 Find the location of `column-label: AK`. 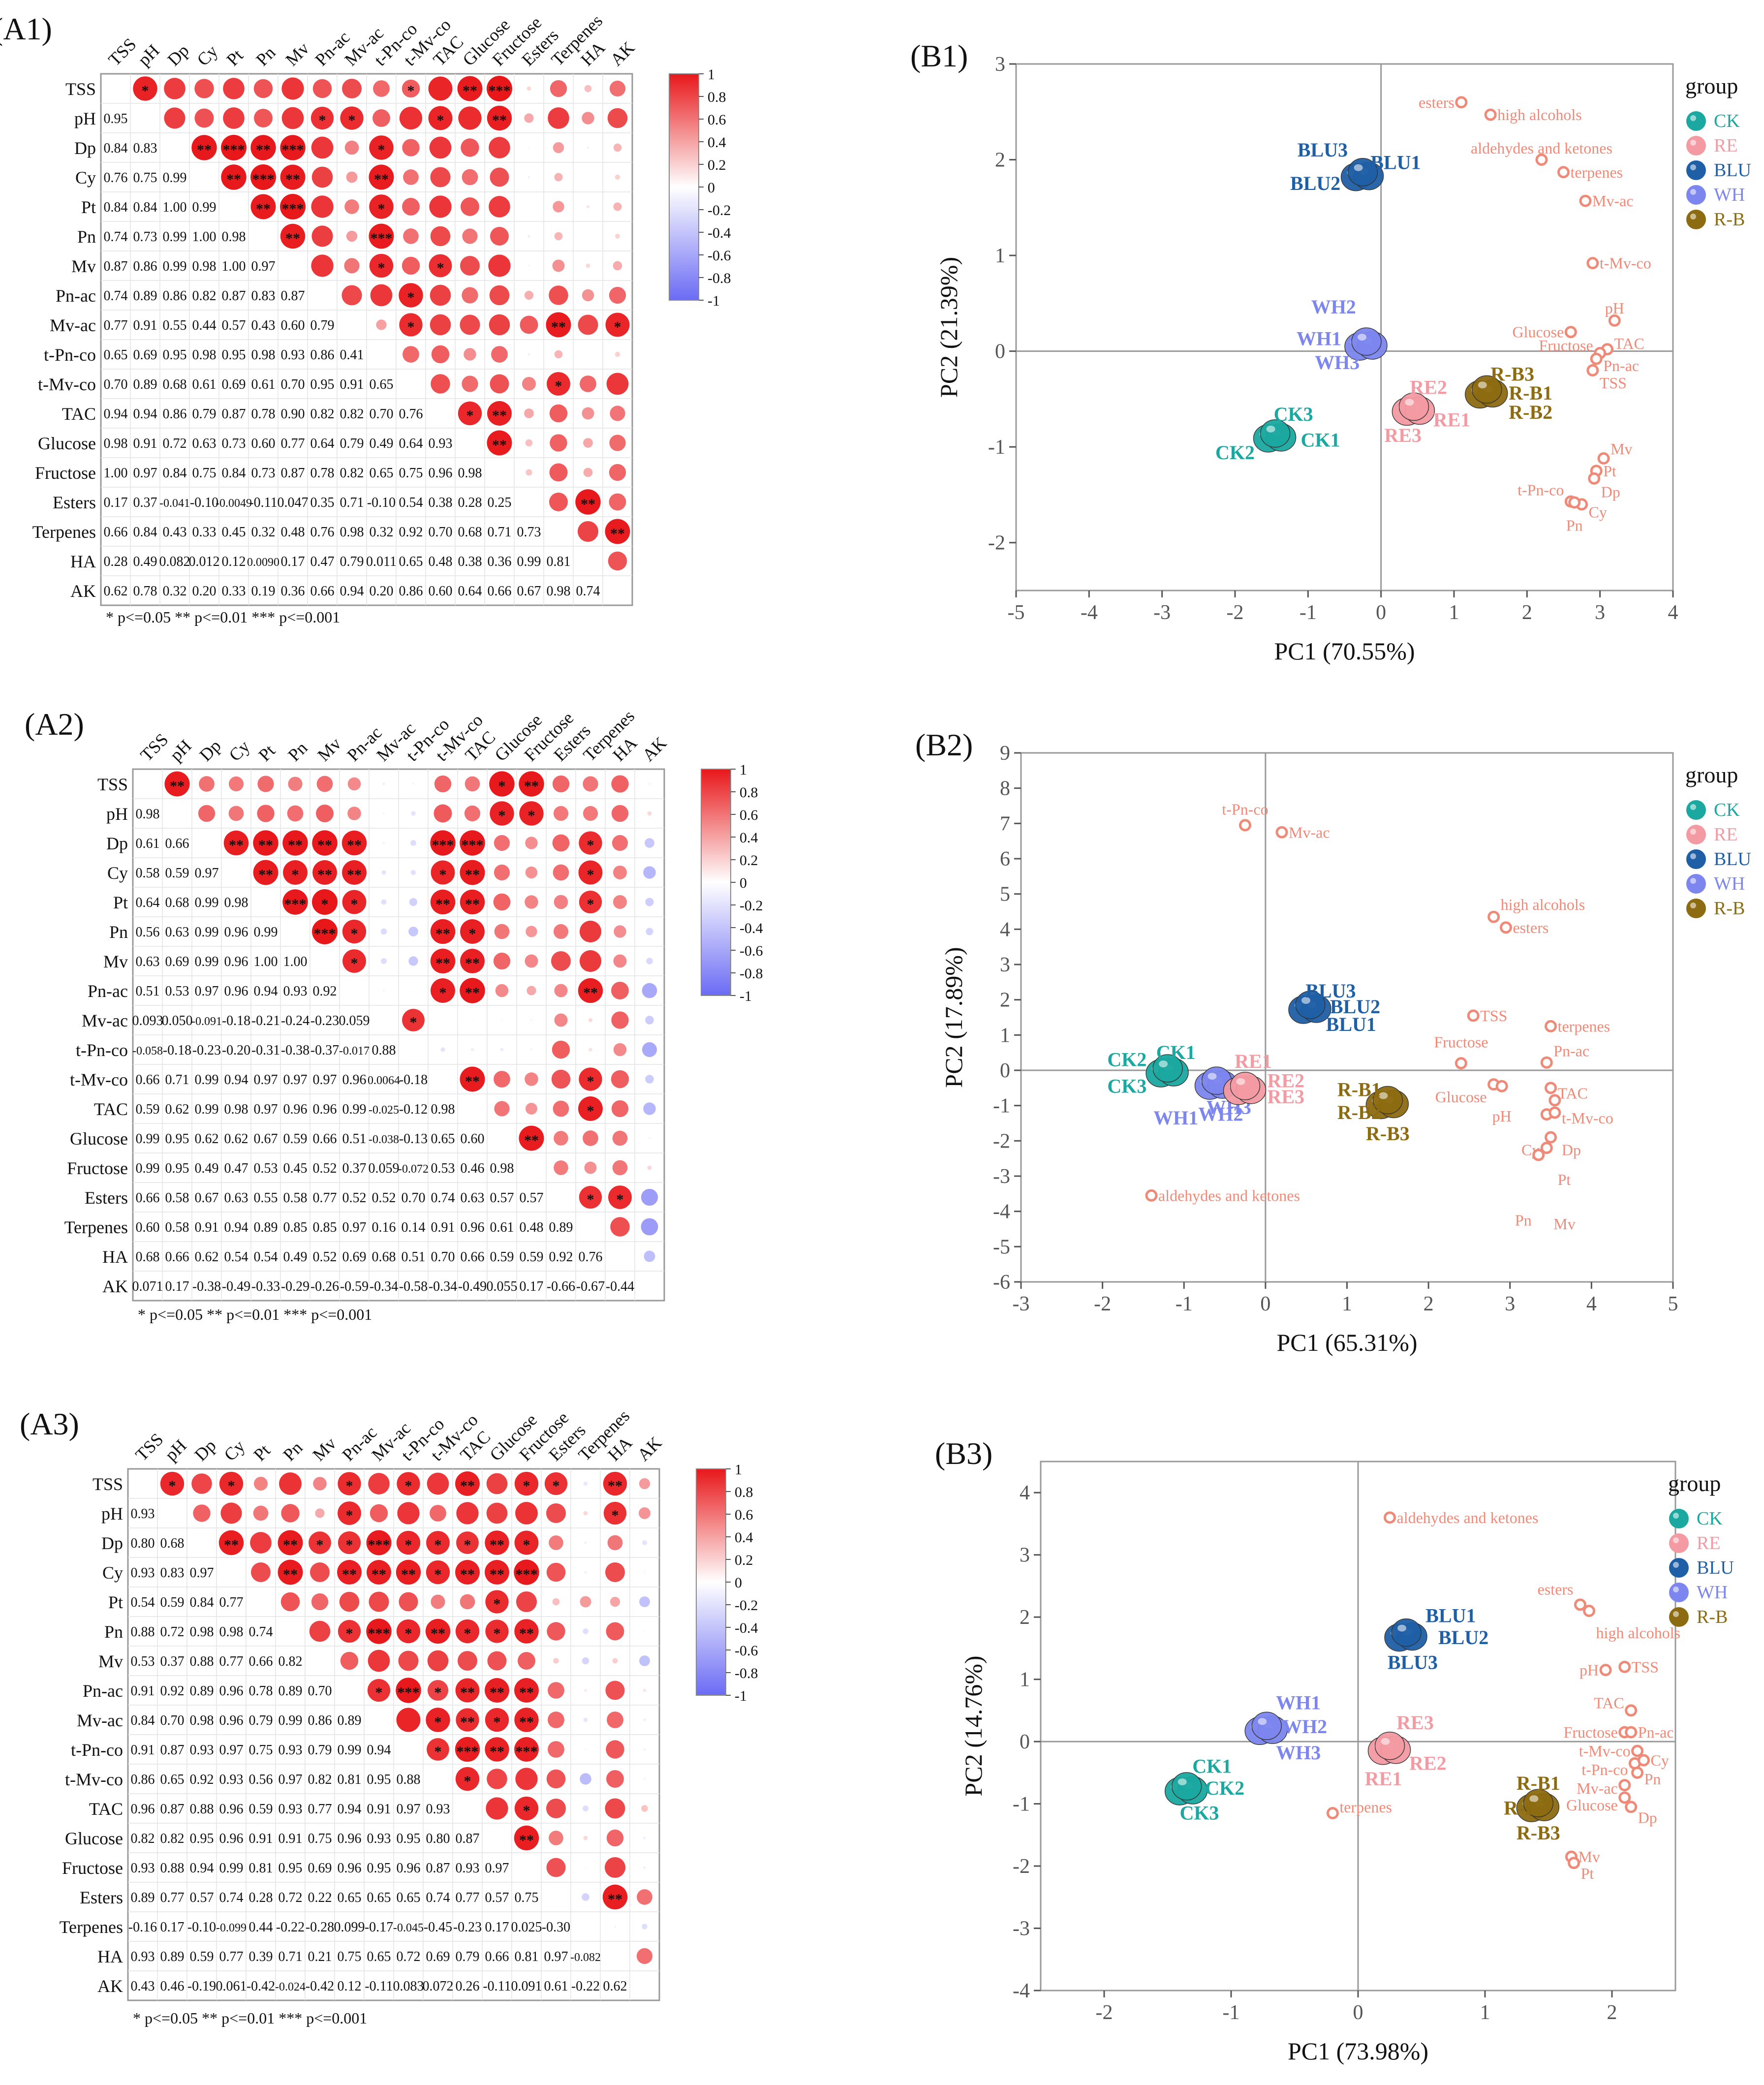

column-label: AK is located at coordinates (654, 749).